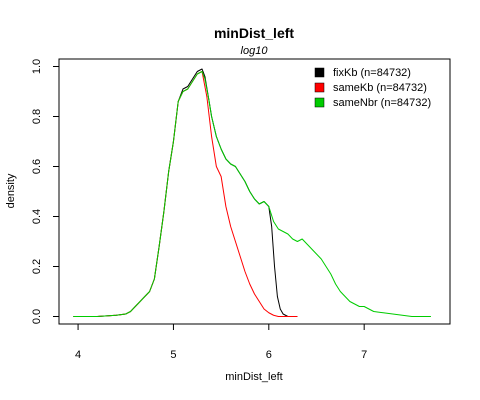 The height and width of the screenshot is (400, 480). Describe the element at coordinates (11, 190) in the screenshot. I see `y-axis-label: density` at that location.